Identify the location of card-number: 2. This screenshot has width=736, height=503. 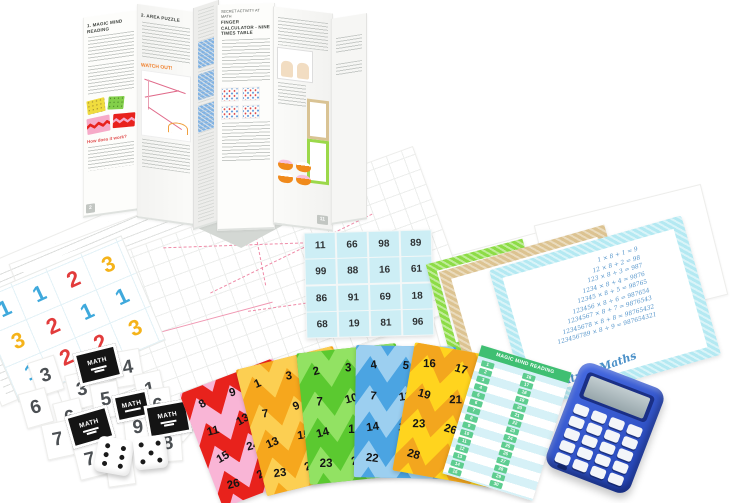
(316, 371).